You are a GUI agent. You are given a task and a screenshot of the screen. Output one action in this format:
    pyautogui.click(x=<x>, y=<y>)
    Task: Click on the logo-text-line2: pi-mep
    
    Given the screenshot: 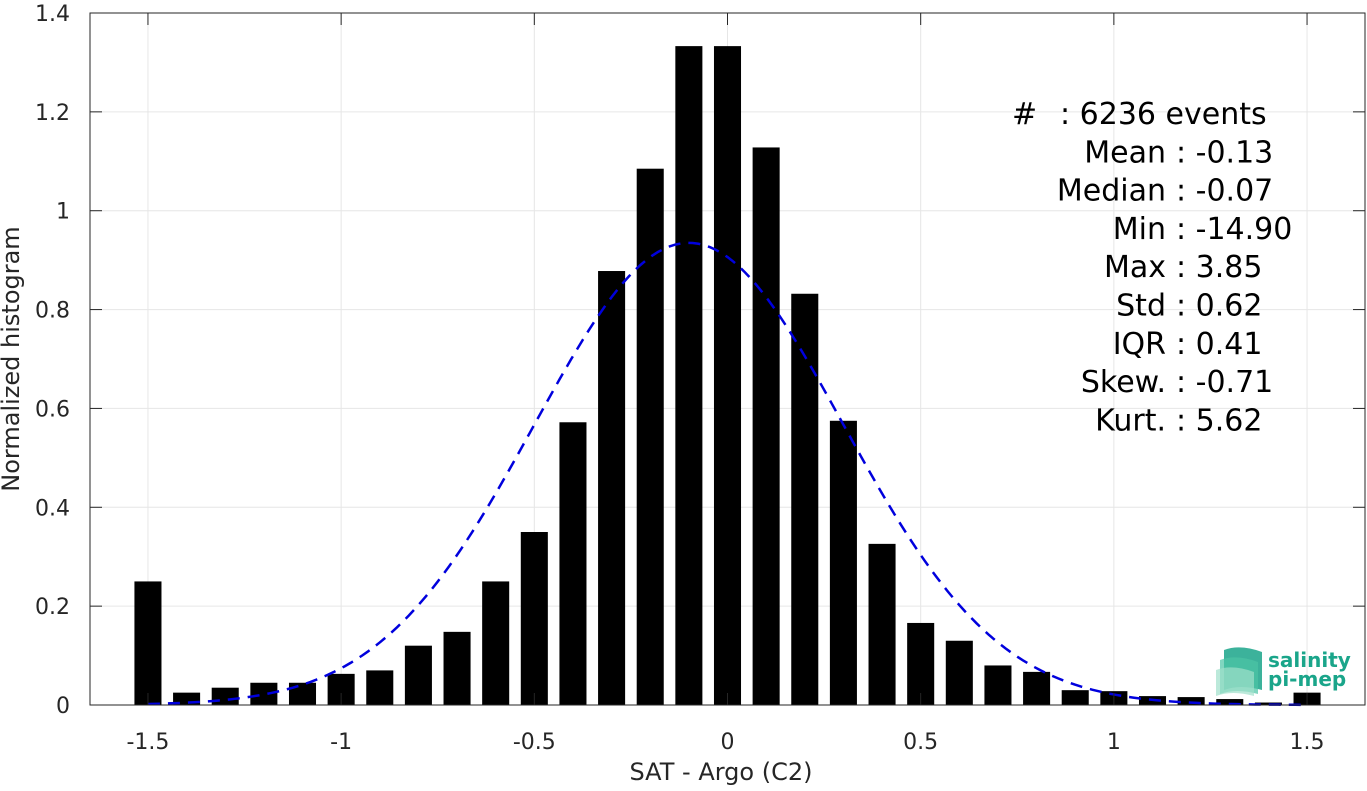 What is the action you would take?
    pyautogui.click(x=1307, y=679)
    